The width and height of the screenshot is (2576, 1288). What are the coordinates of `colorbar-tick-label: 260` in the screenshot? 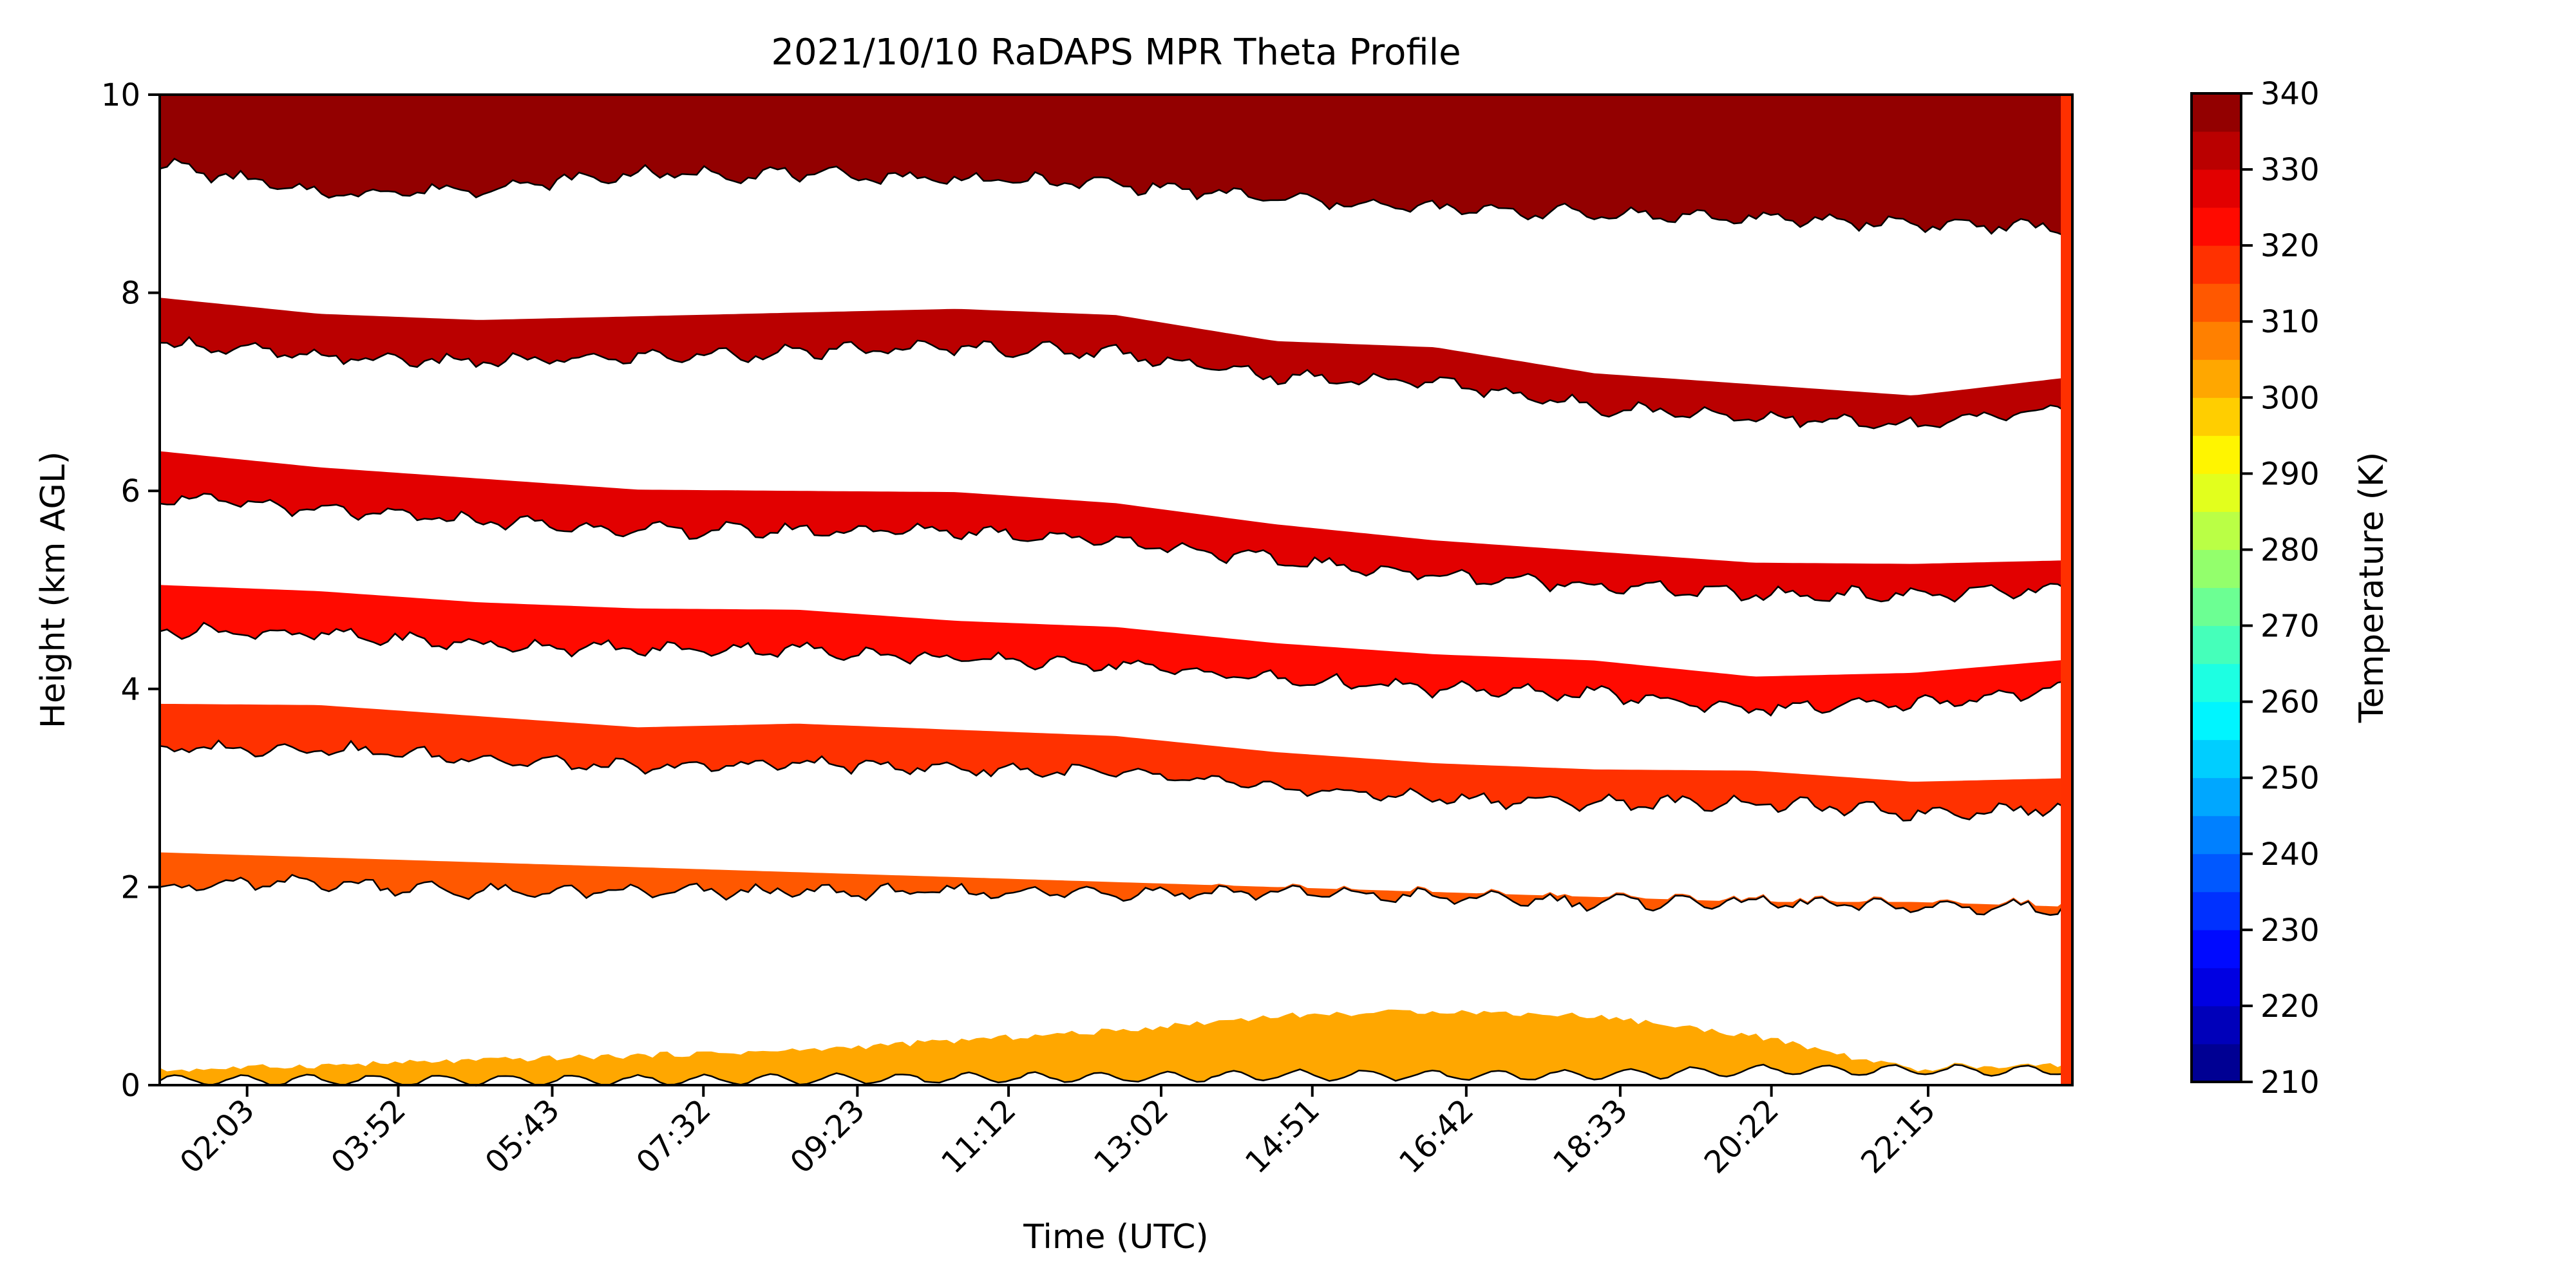 It's located at (2290, 703).